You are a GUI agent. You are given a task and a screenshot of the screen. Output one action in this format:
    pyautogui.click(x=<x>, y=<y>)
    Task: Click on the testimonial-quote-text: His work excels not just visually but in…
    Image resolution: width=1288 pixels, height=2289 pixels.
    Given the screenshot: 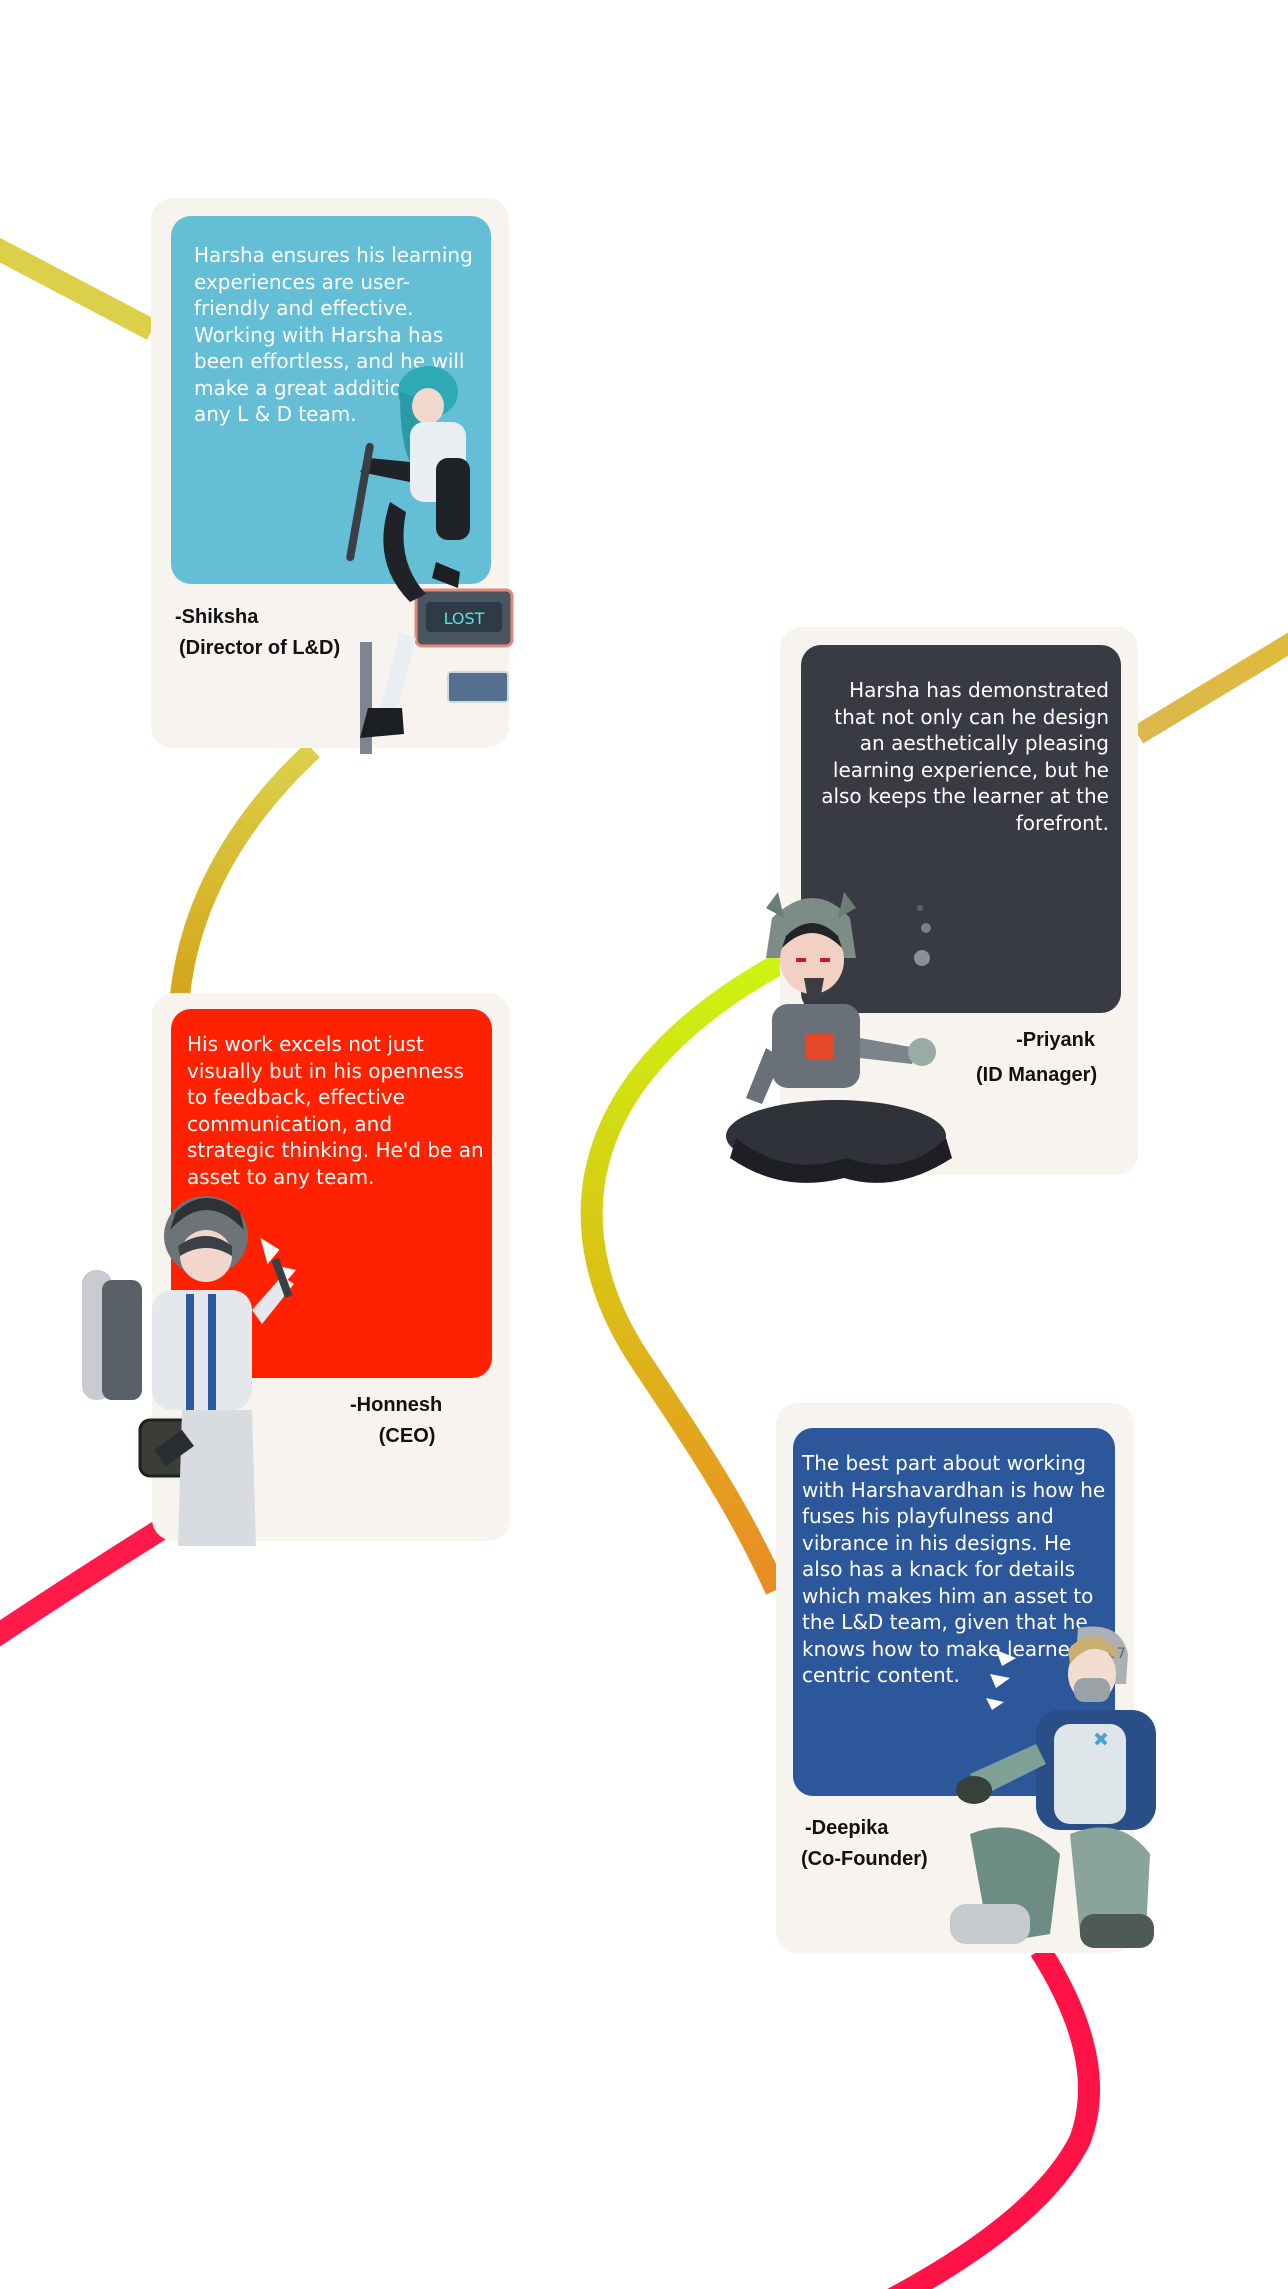 What is the action you would take?
    pyautogui.click(x=335, y=1110)
    